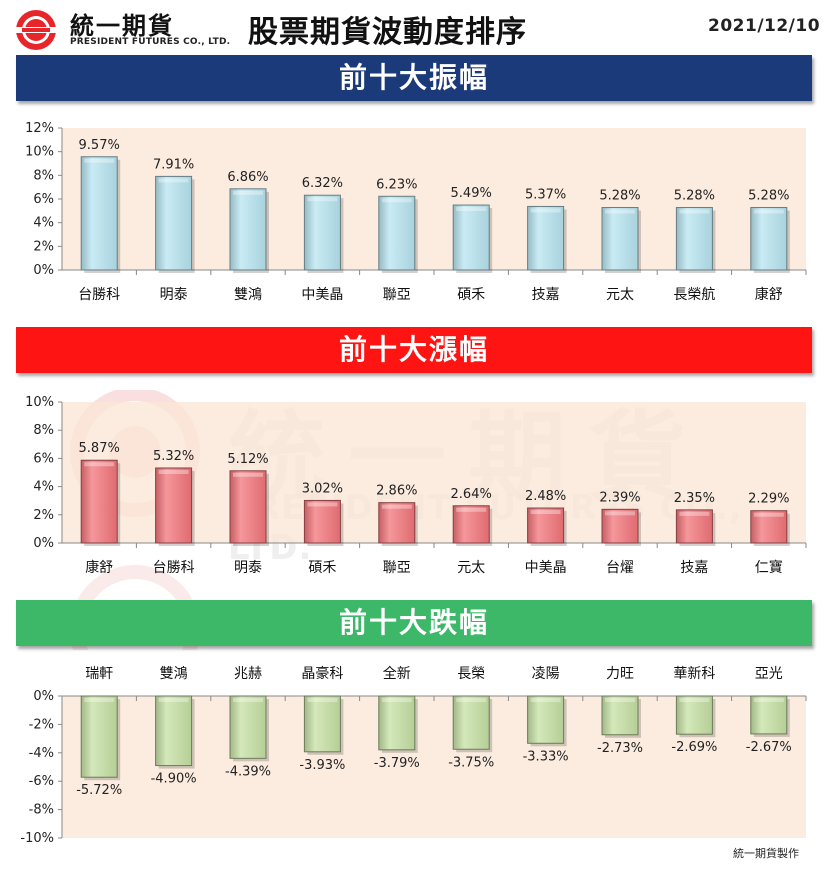 This screenshot has width=829, height=869. I want to click on data-label: 5.37%, so click(545, 194).